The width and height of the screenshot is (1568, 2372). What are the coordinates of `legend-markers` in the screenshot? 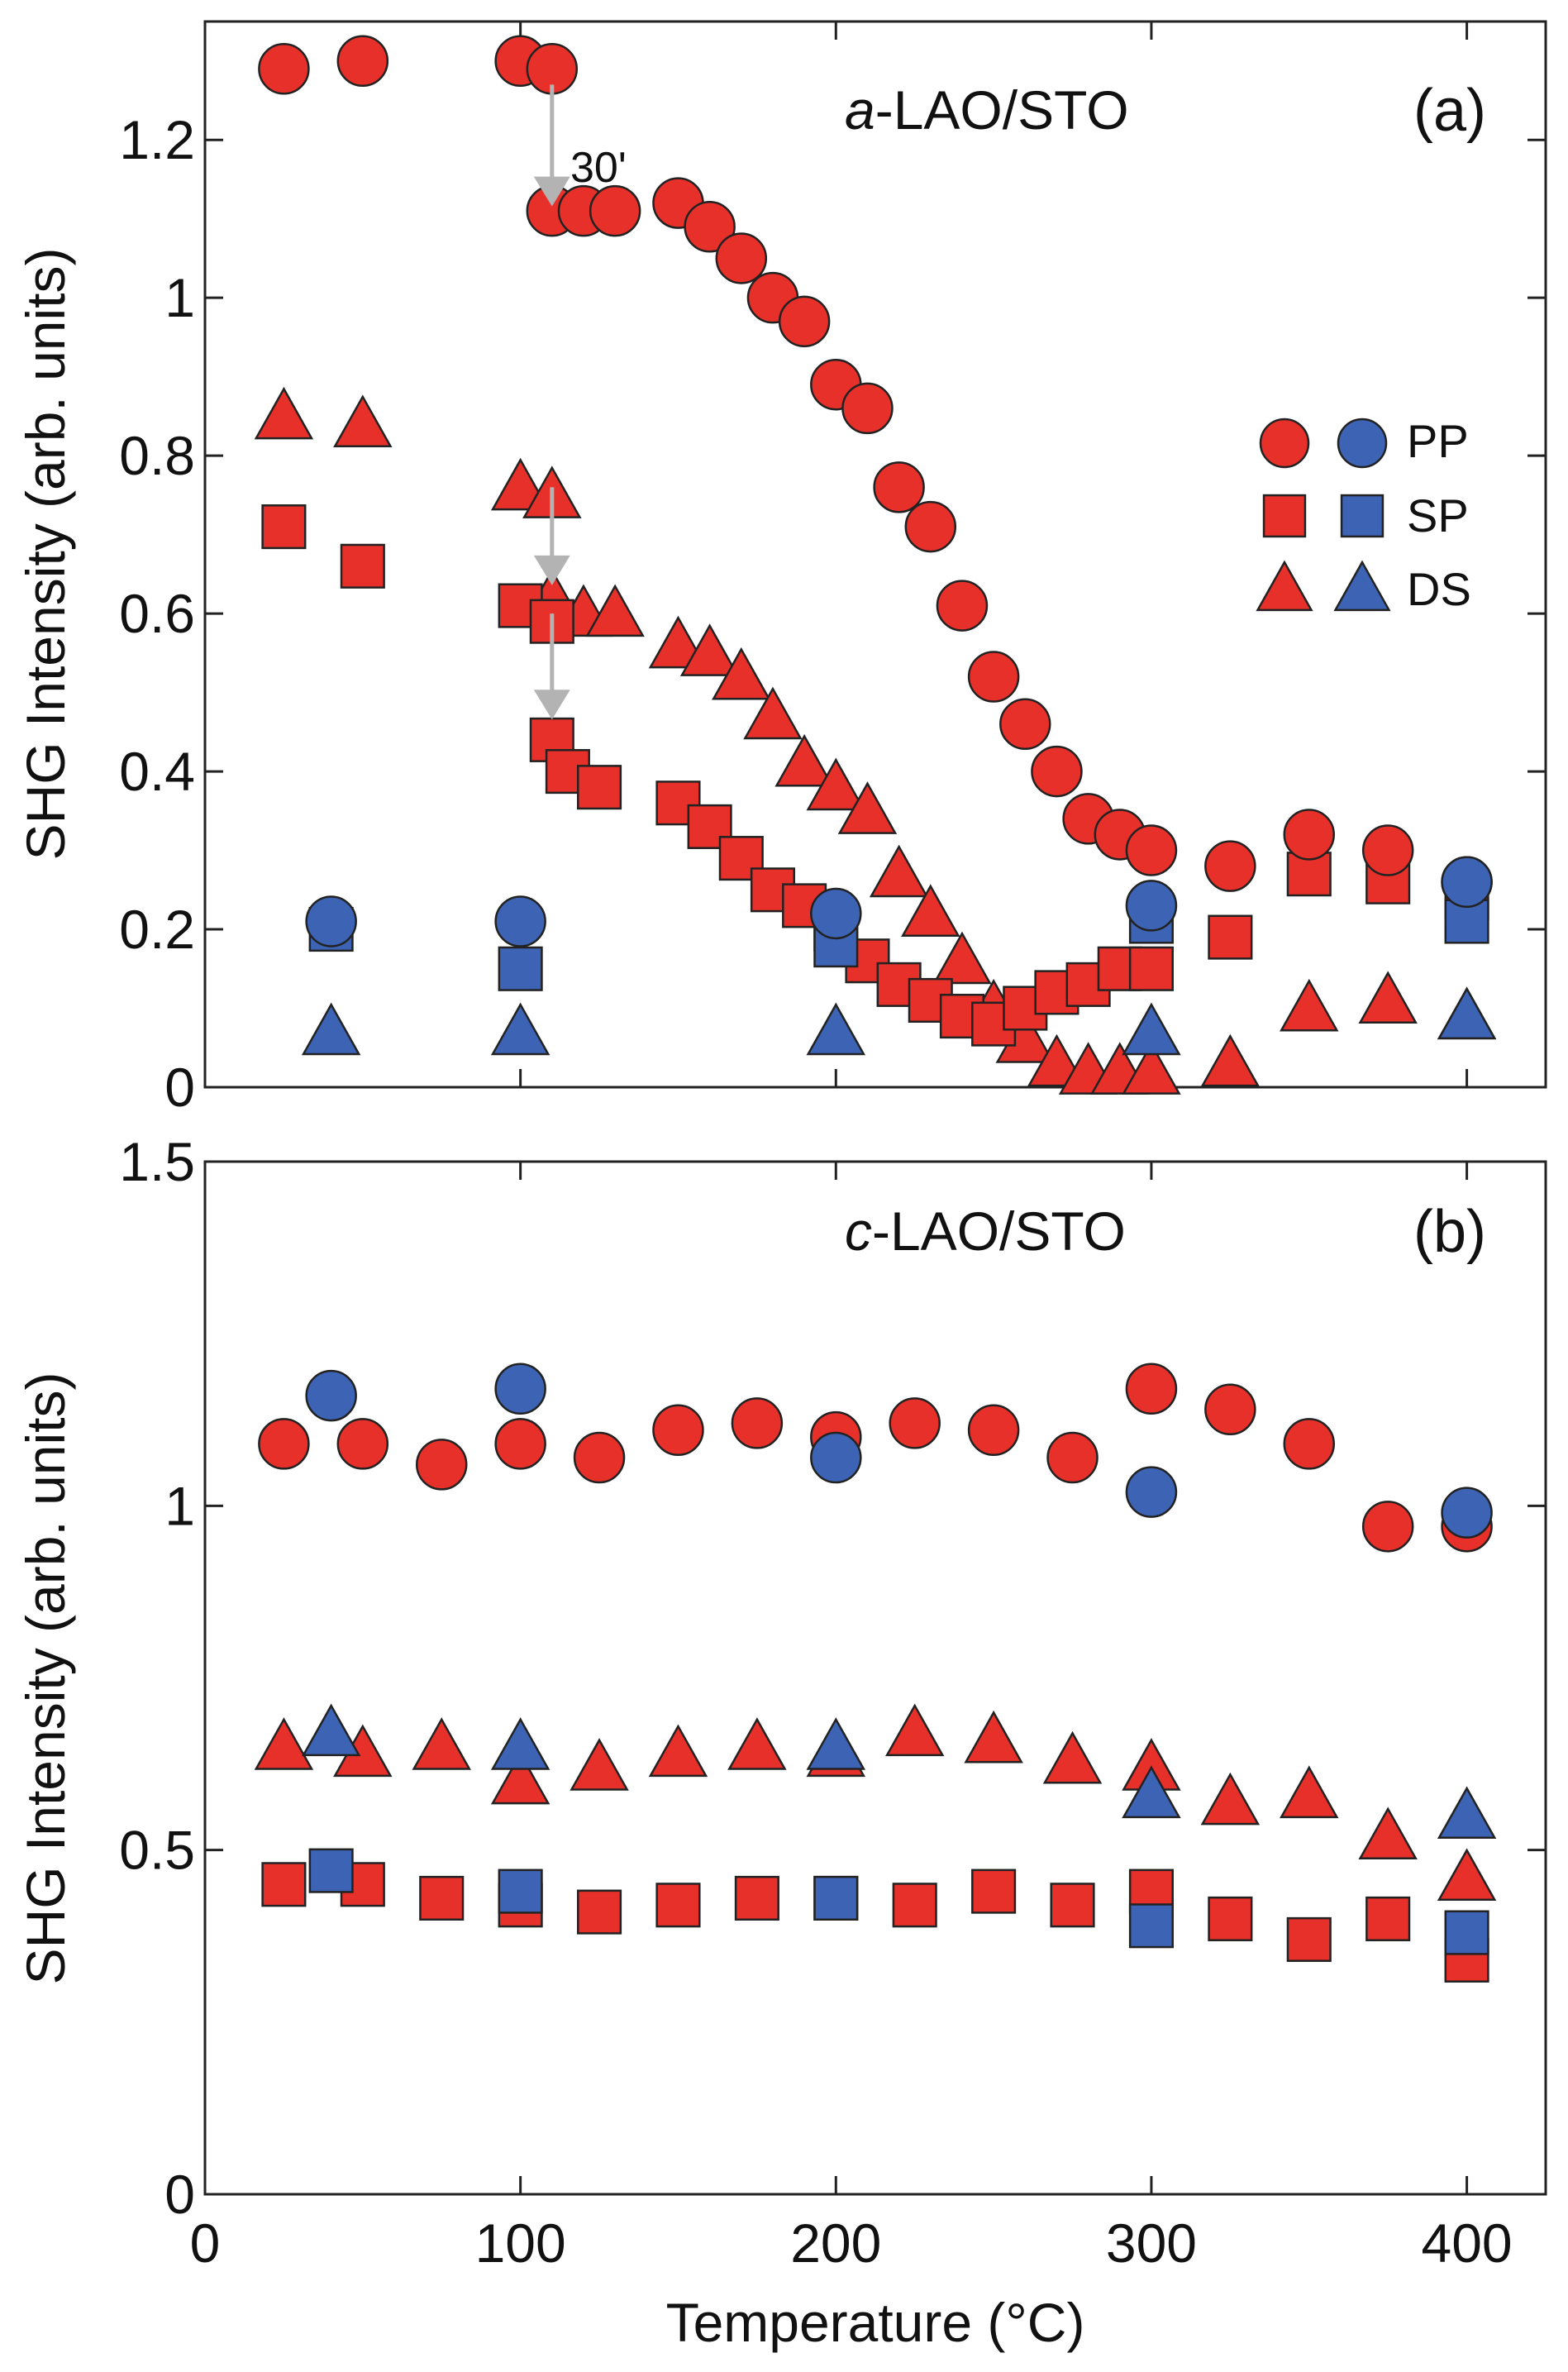 It's located at (1323, 515).